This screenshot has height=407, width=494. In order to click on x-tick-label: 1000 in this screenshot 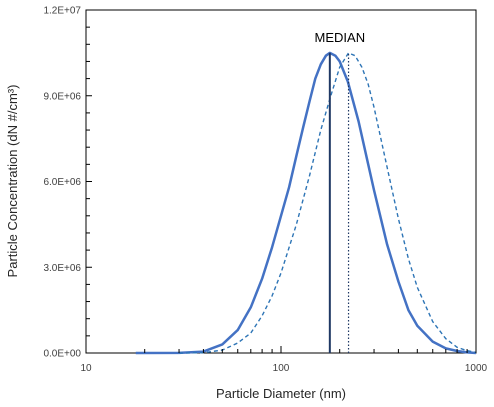, I will do `click(476, 368)`.